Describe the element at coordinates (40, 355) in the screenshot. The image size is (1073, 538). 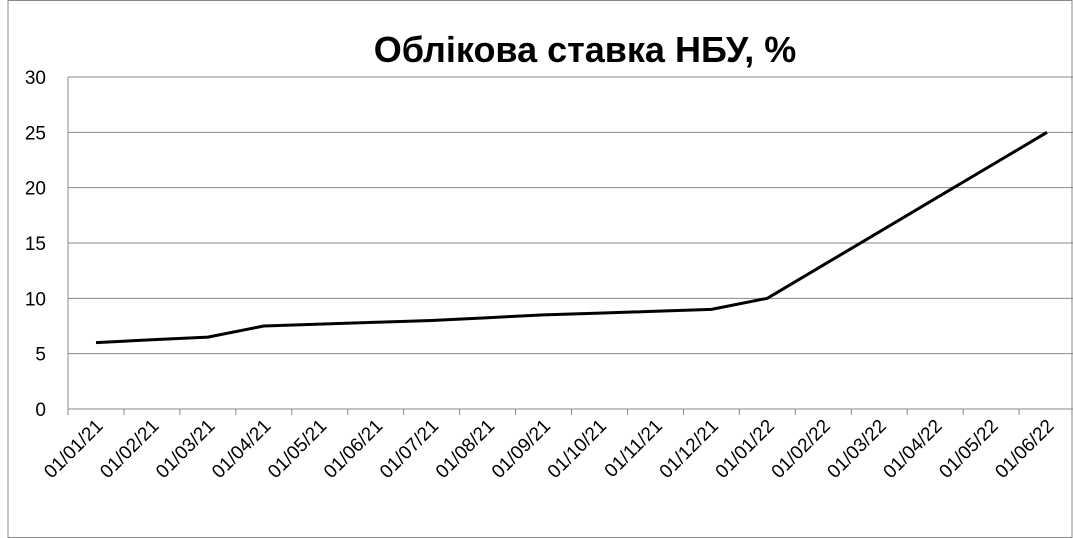
I see `y-tick-label: 5` at that location.